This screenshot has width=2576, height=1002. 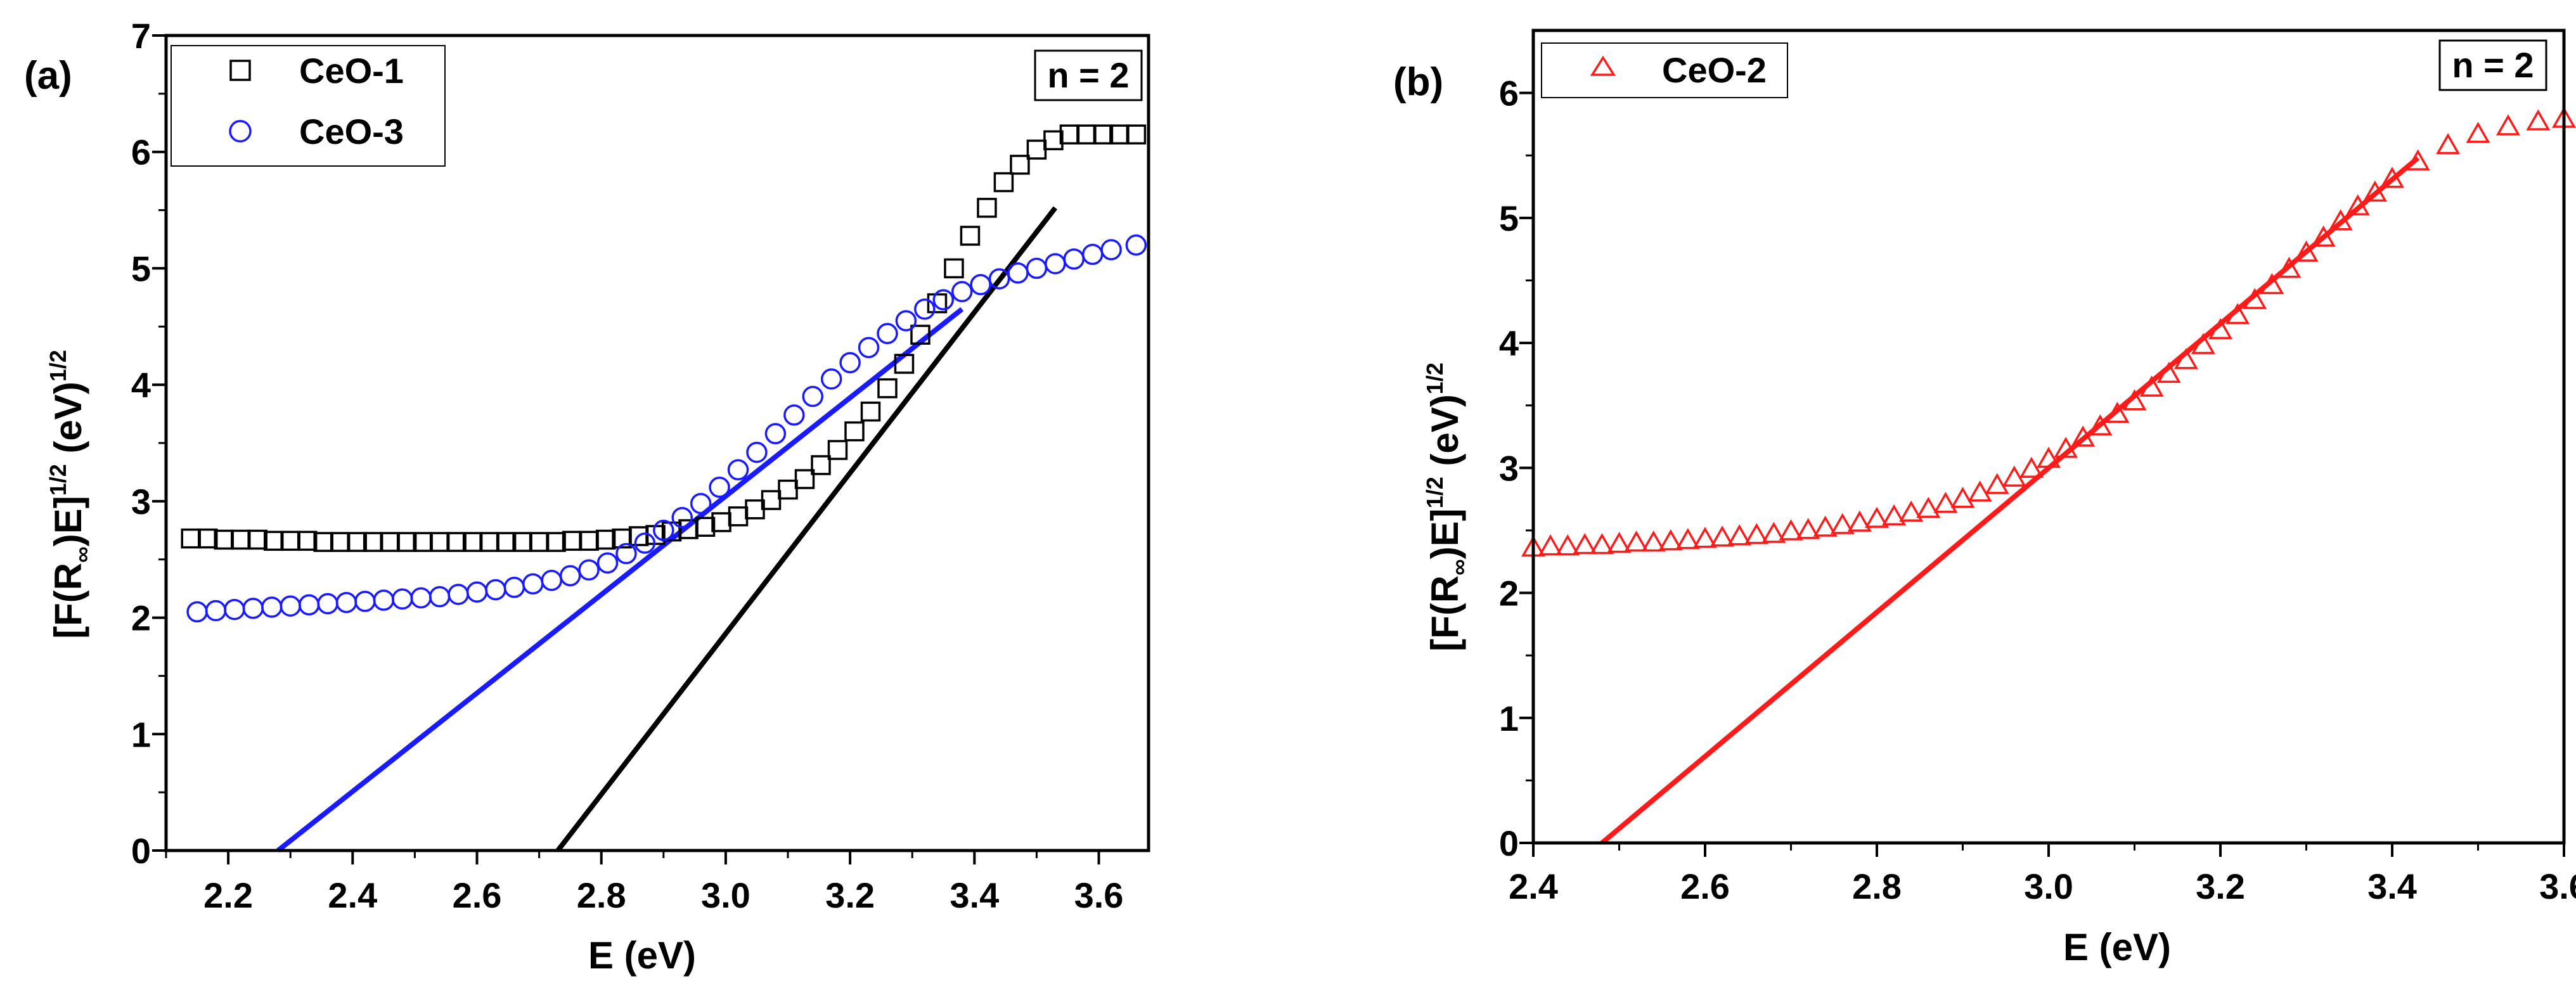 What do you see at coordinates (2492, 65) in the screenshot?
I see `panel-b-annotation: n = 2` at bounding box center [2492, 65].